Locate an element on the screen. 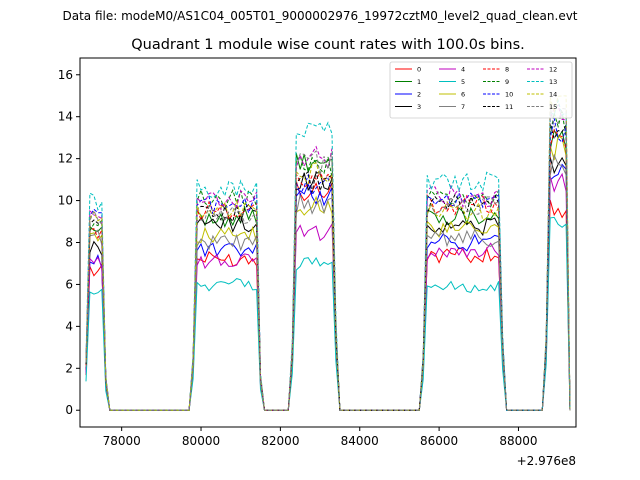 This screenshot has width=640, height=480. x-tick-label: 88000 is located at coordinates (518, 441).